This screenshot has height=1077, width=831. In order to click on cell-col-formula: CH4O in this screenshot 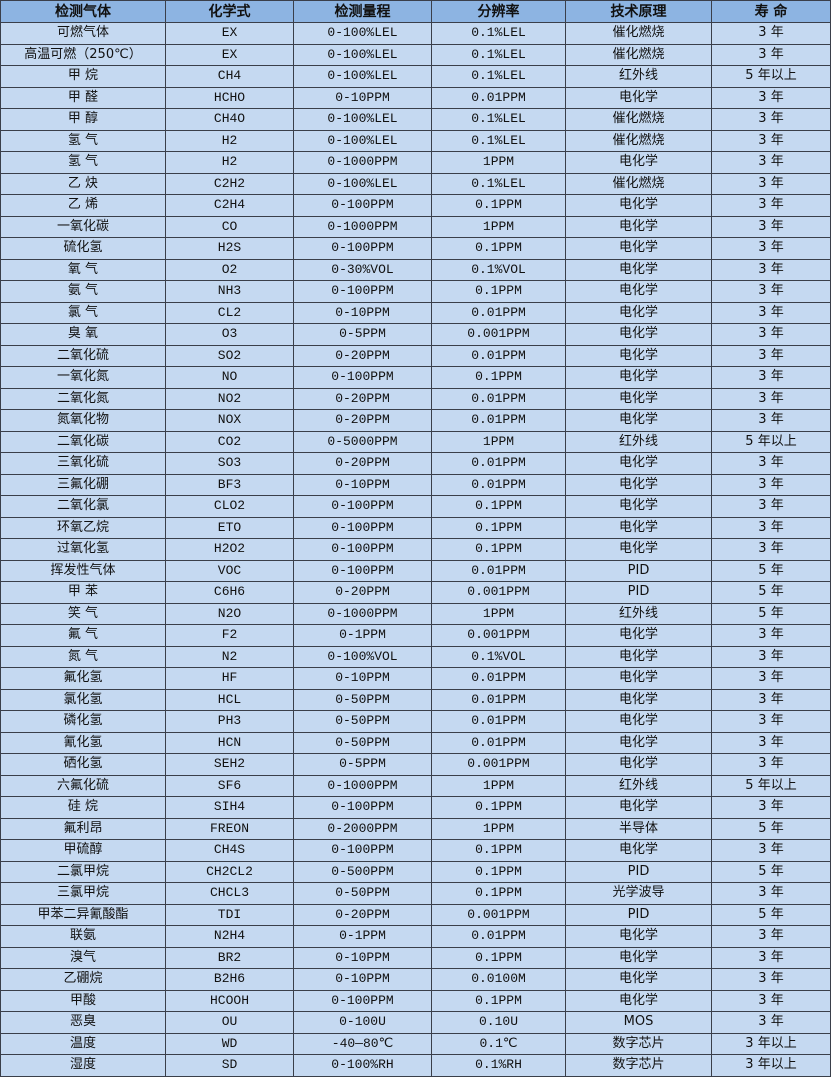, I will do `click(229, 119)`.